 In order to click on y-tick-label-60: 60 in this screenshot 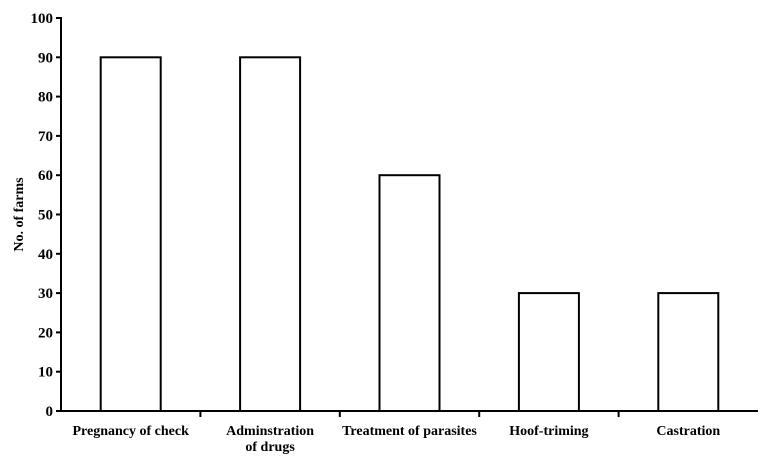, I will do `click(45, 176)`.